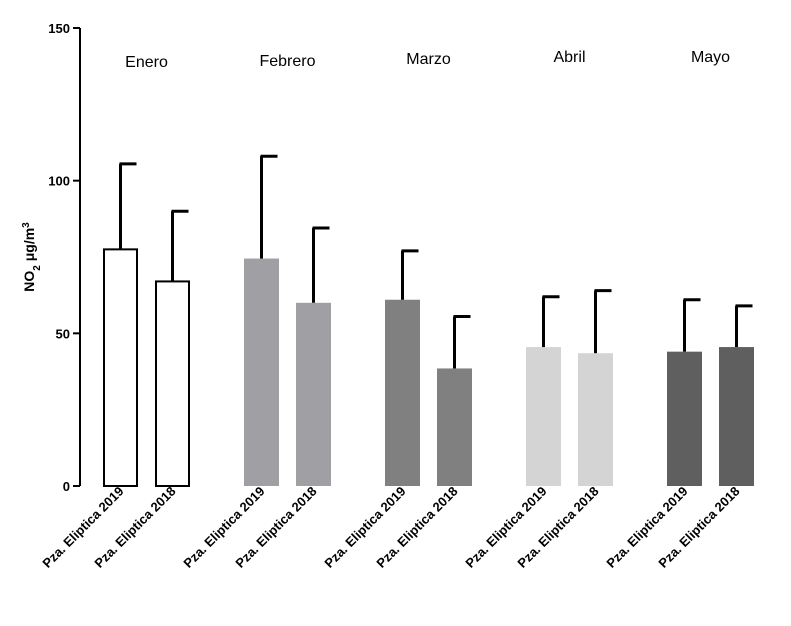 Image resolution: width=791 pixels, height=626 pixels. Describe the element at coordinates (64, 257) in the screenshot. I see `y-axis: 0 50 100 150` at that location.